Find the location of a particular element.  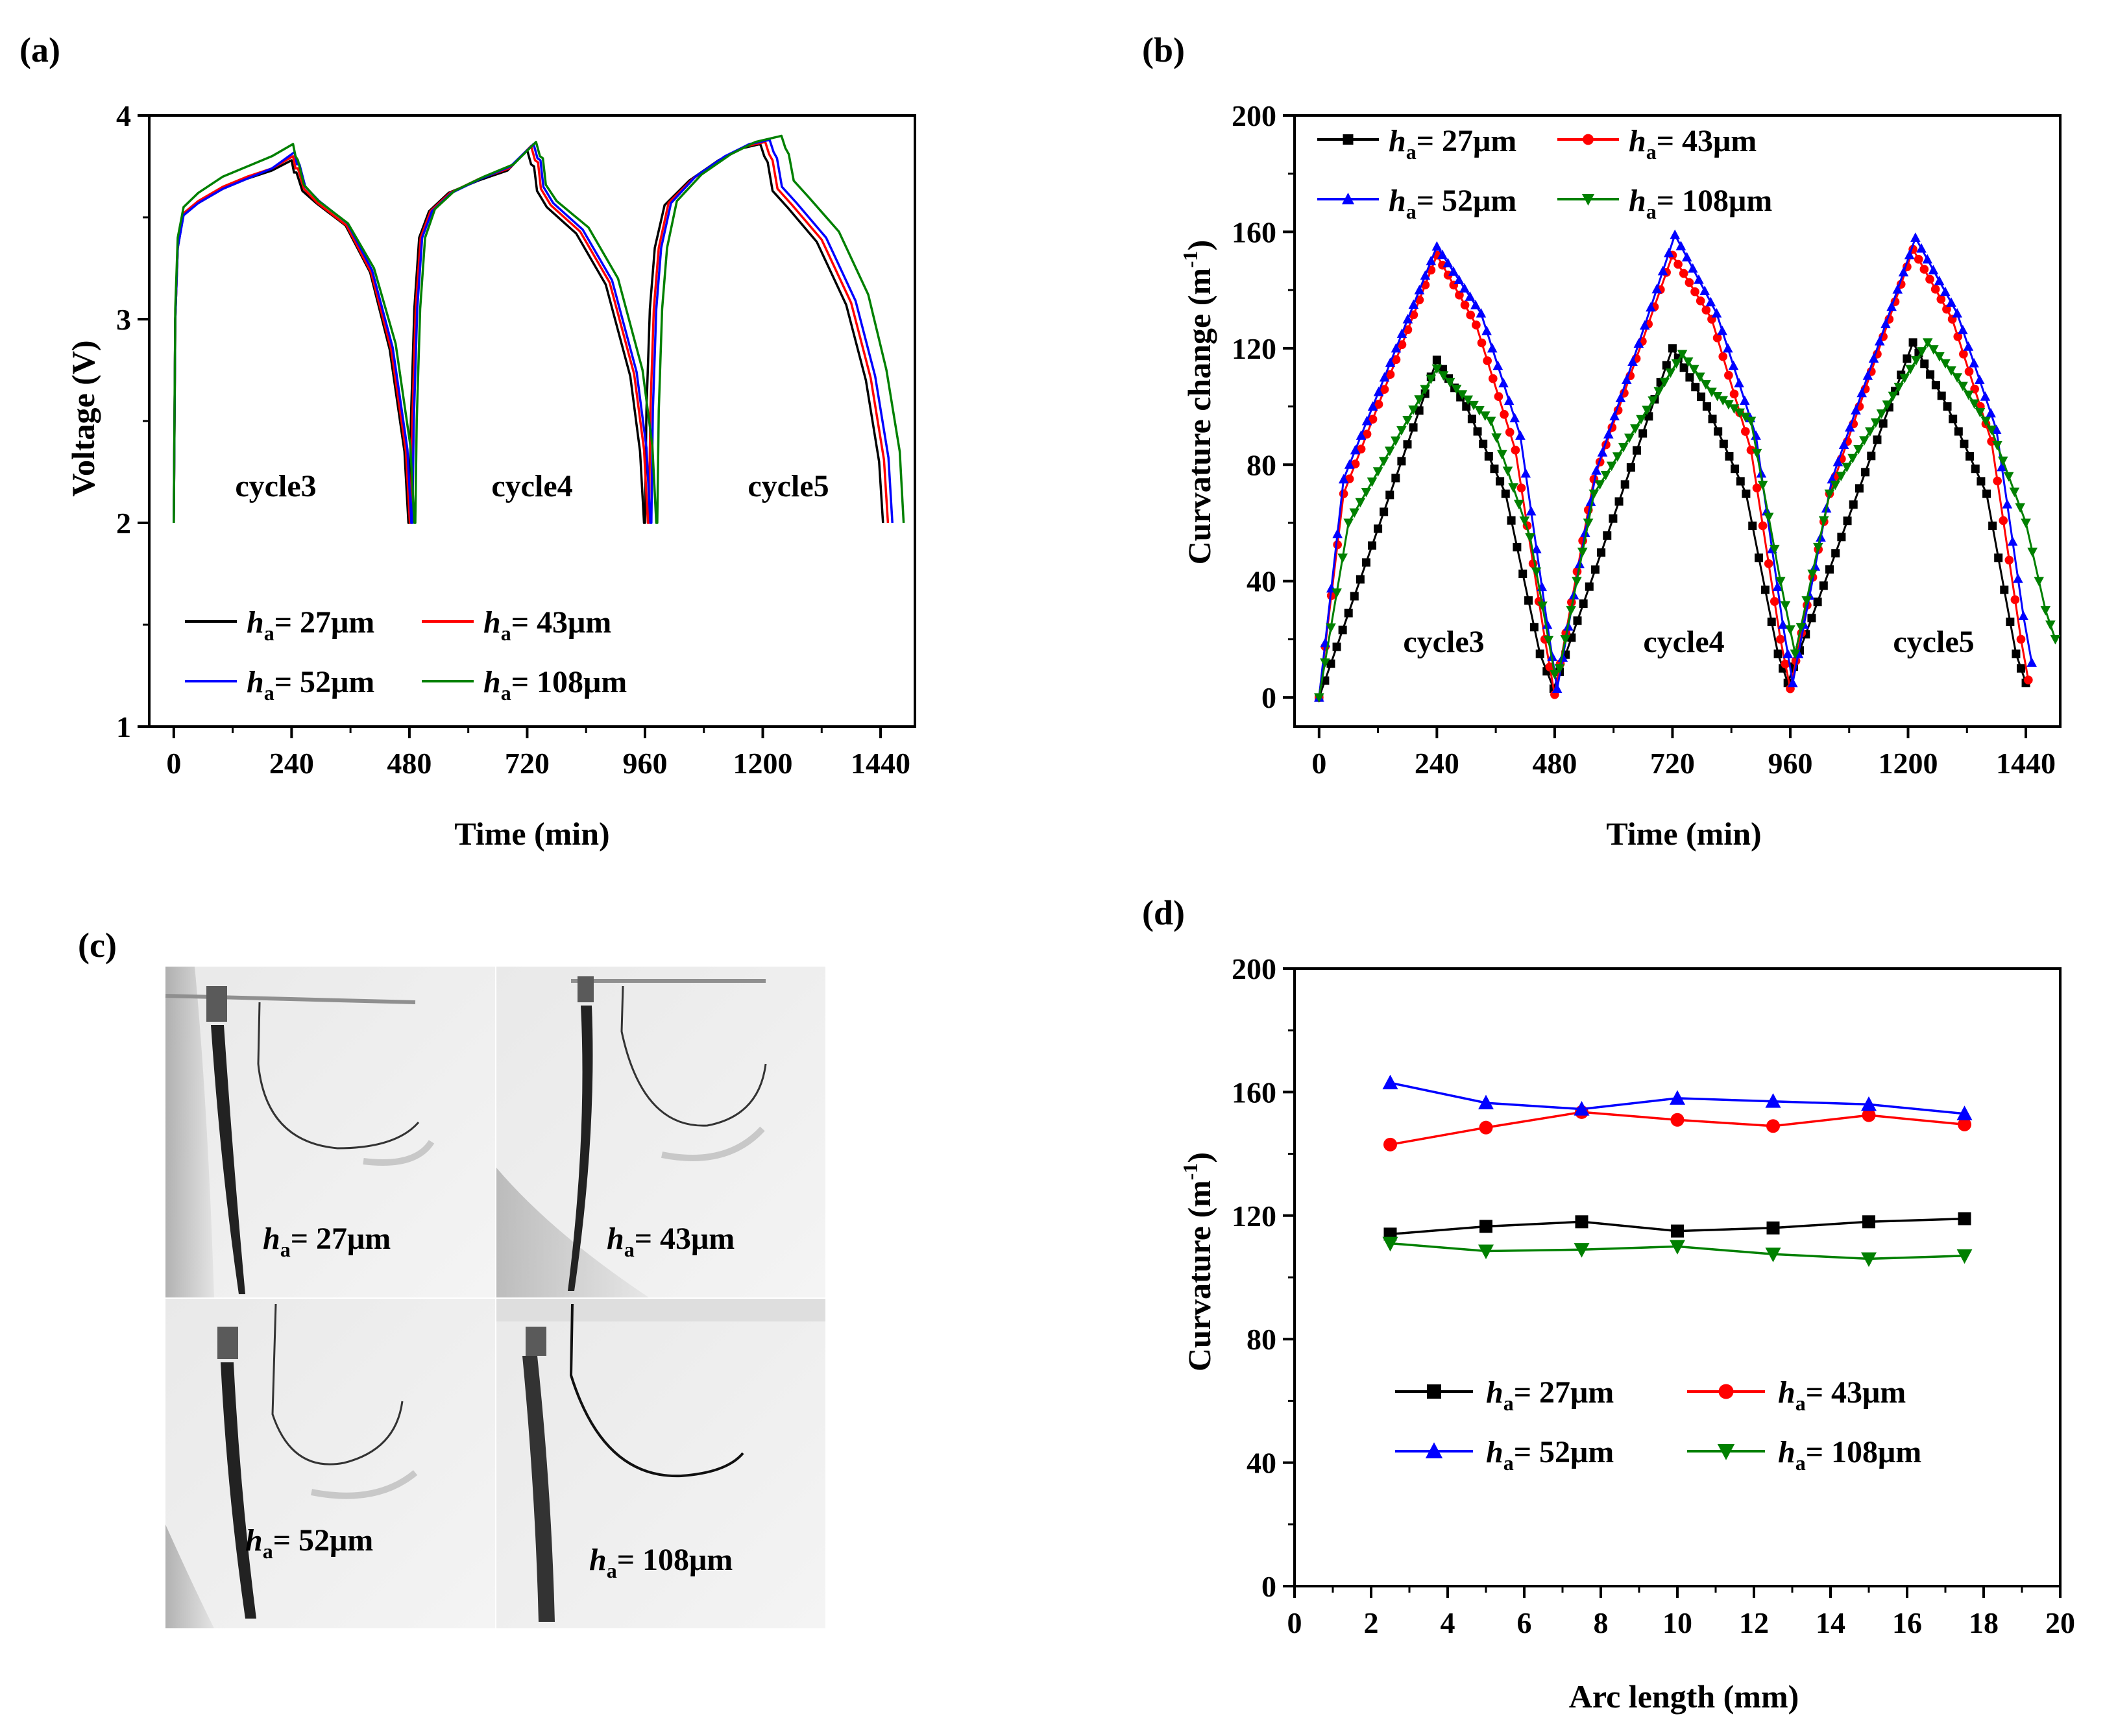

plot-frame is located at coordinates (1677, 421).